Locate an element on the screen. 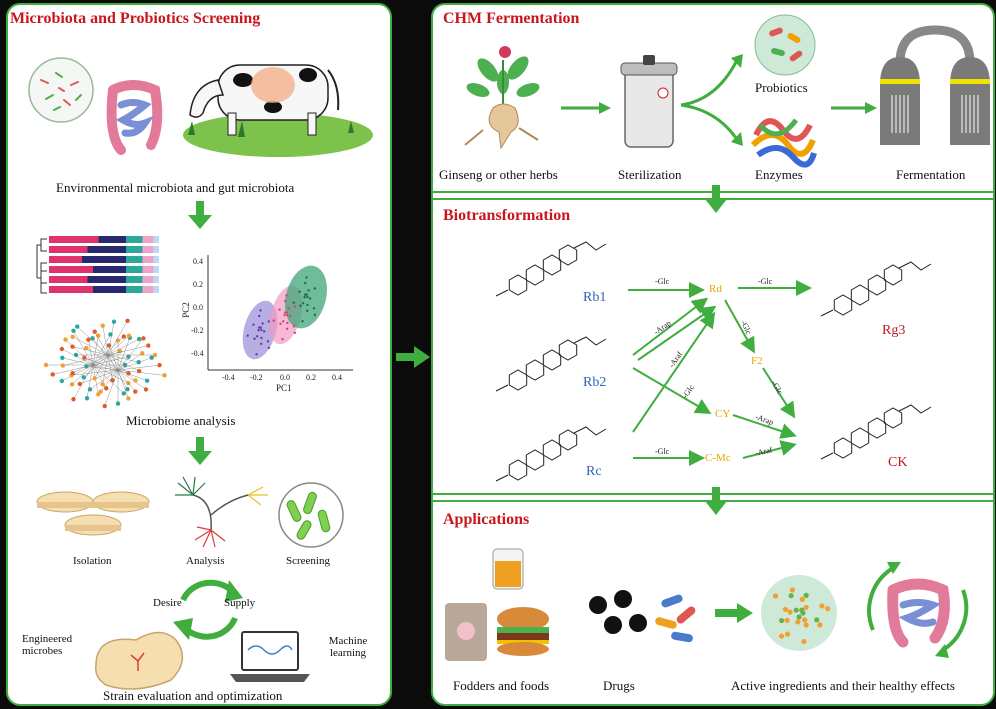 The image size is (996, 709). pca-xtick-4: 0.4 is located at coordinates (337, 377).